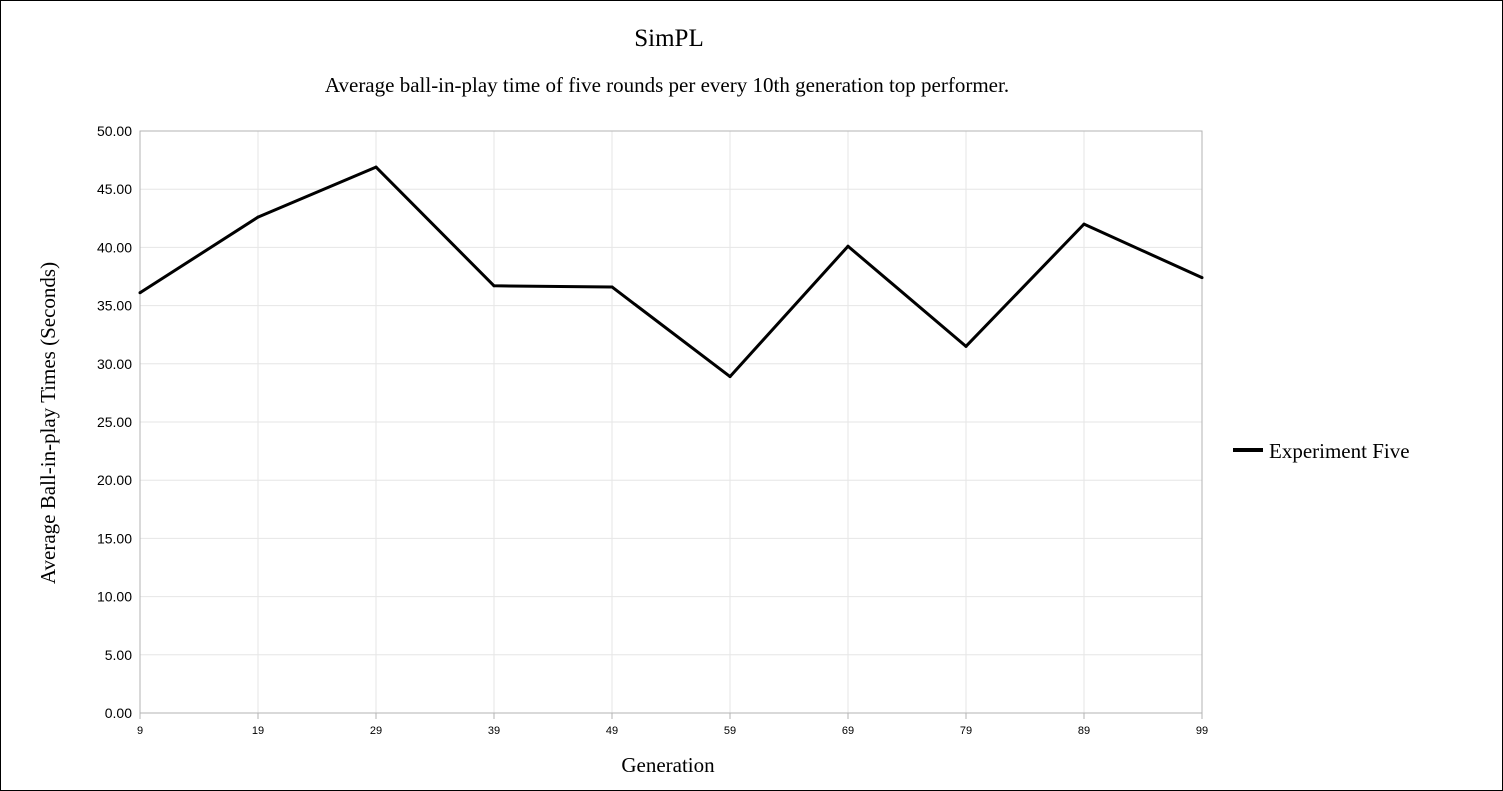  Describe the element at coordinates (1202, 731) in the screenshot. I see `x-tick-label: 99` at that location.